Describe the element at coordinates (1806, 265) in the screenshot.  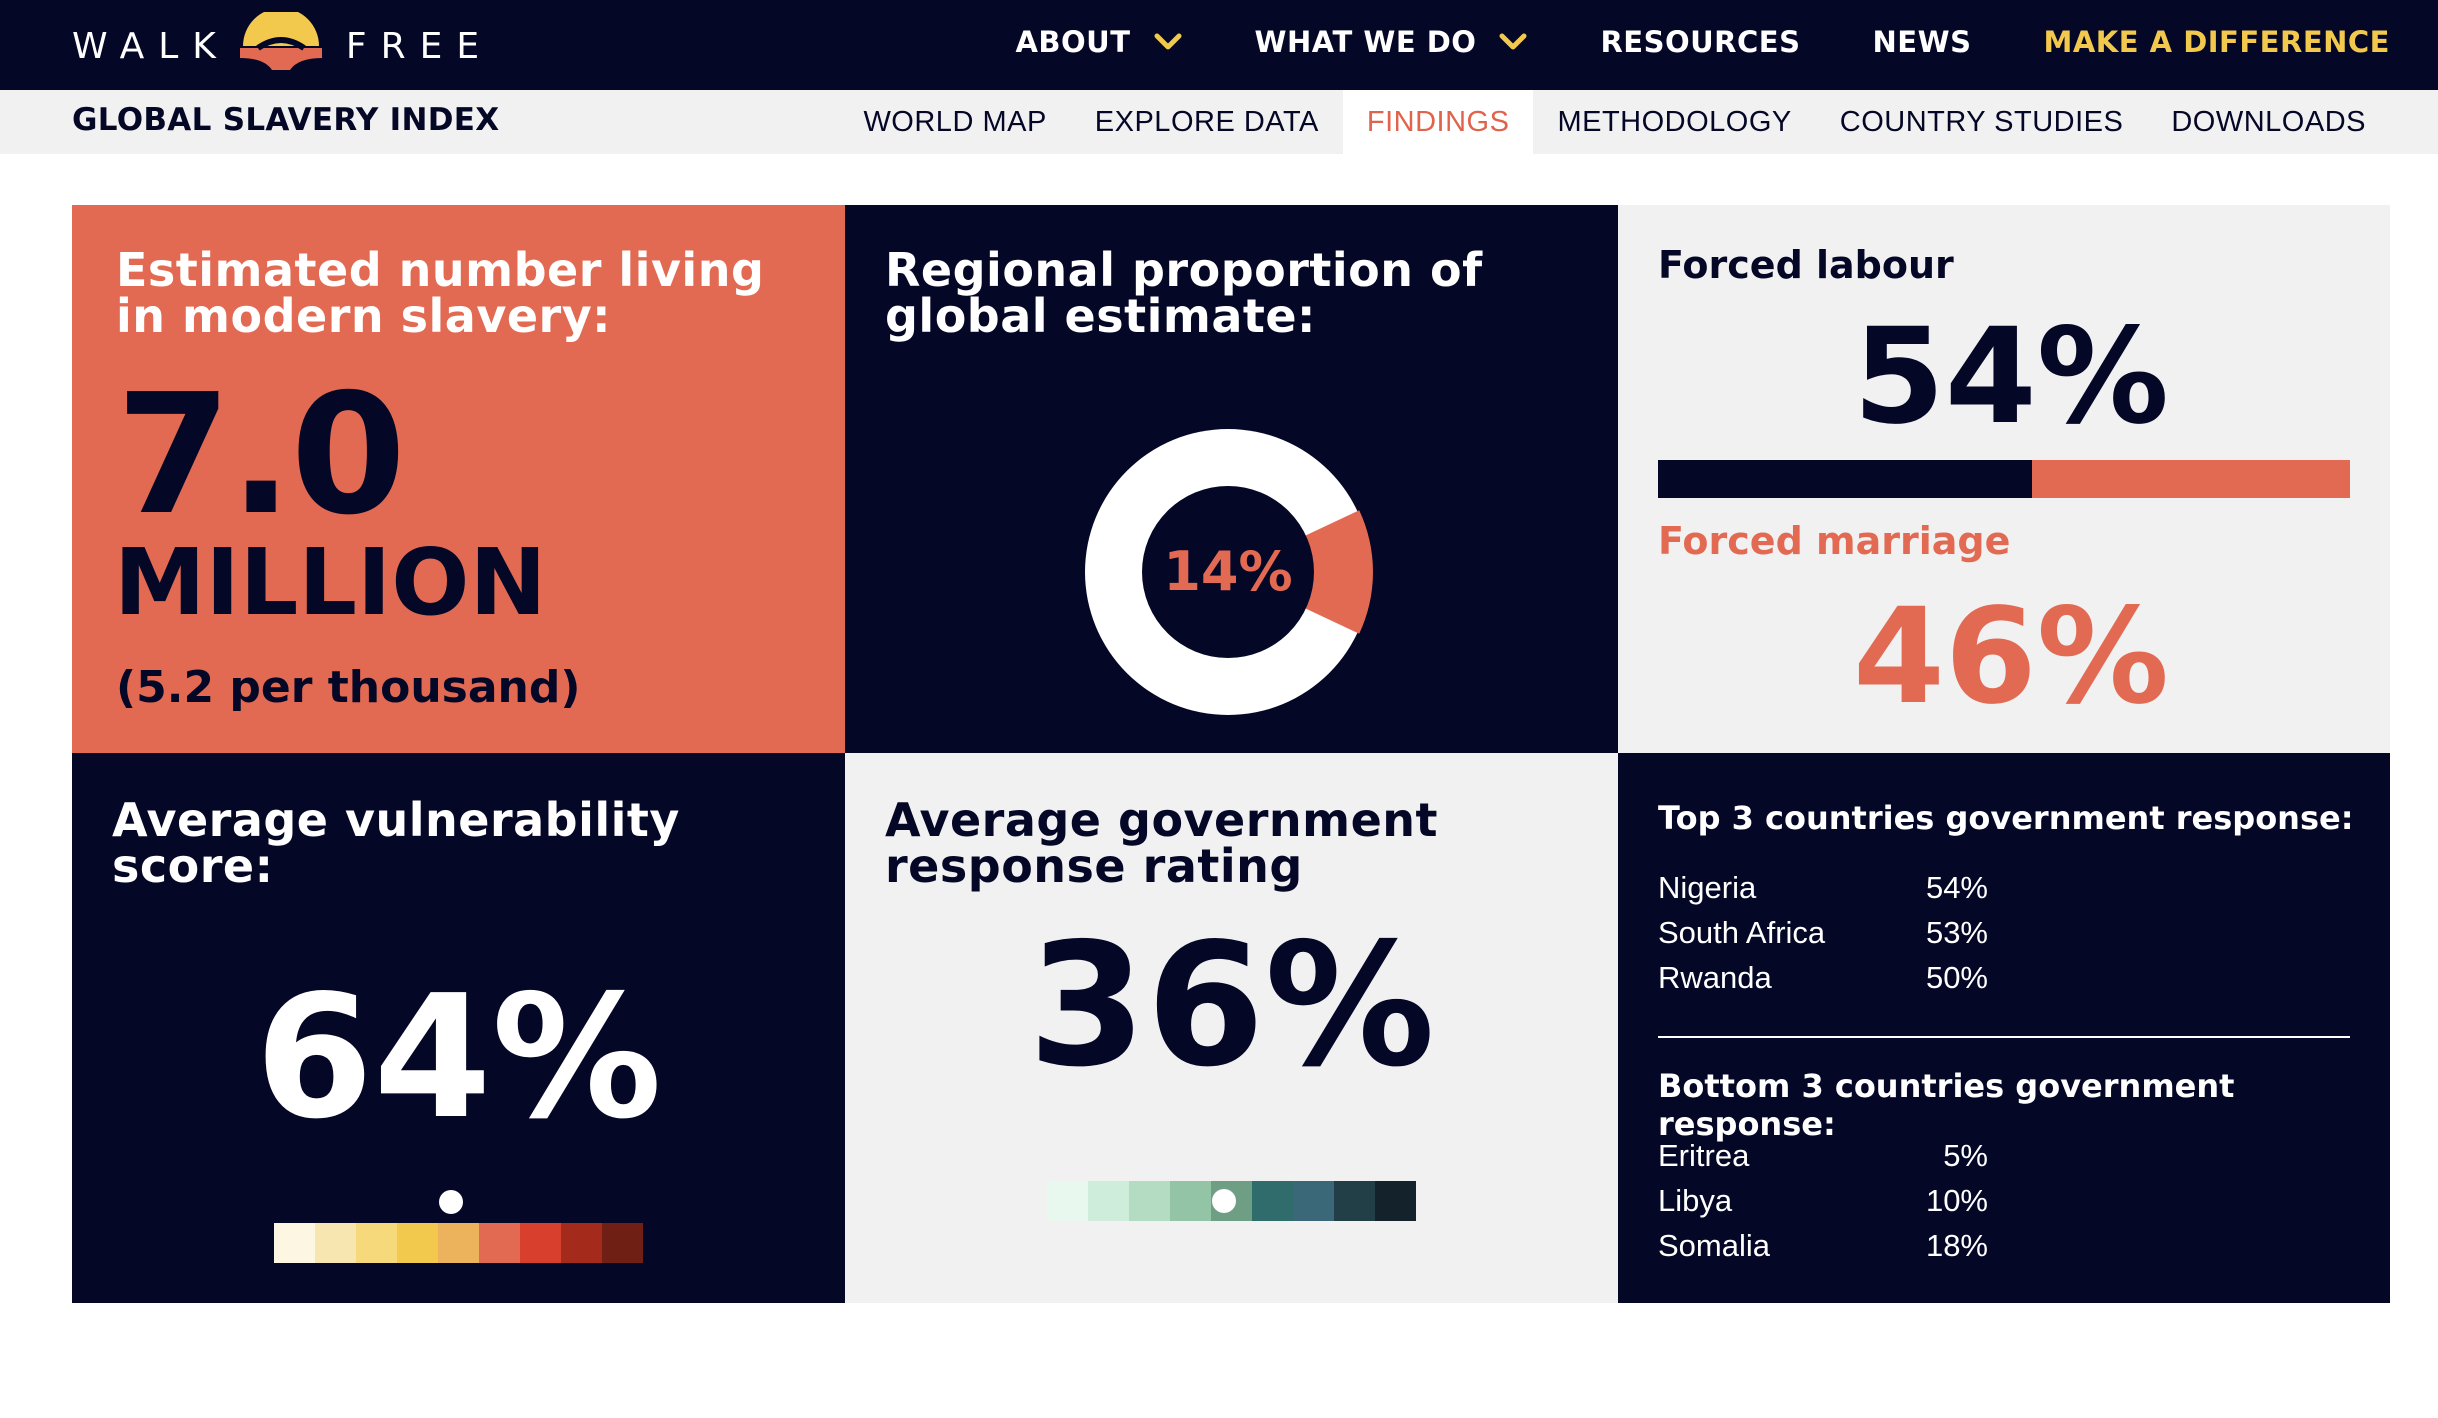
I see `forced-labour-label: Forced labour` at that location.